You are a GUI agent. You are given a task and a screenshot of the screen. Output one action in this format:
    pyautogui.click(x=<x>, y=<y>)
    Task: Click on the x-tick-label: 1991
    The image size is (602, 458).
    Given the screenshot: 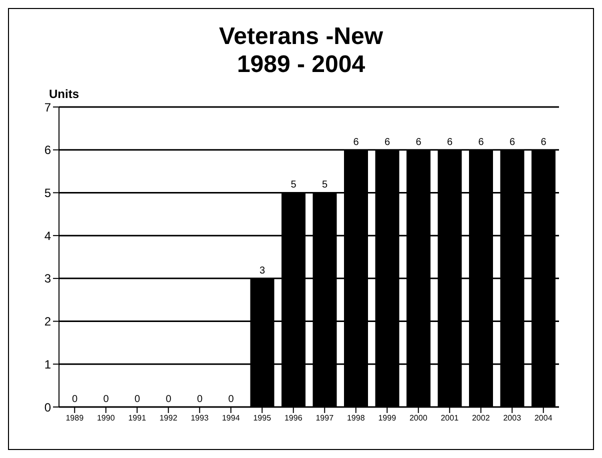 What is the action you would take?
    pyautogui.click(x=137, y=418)
    